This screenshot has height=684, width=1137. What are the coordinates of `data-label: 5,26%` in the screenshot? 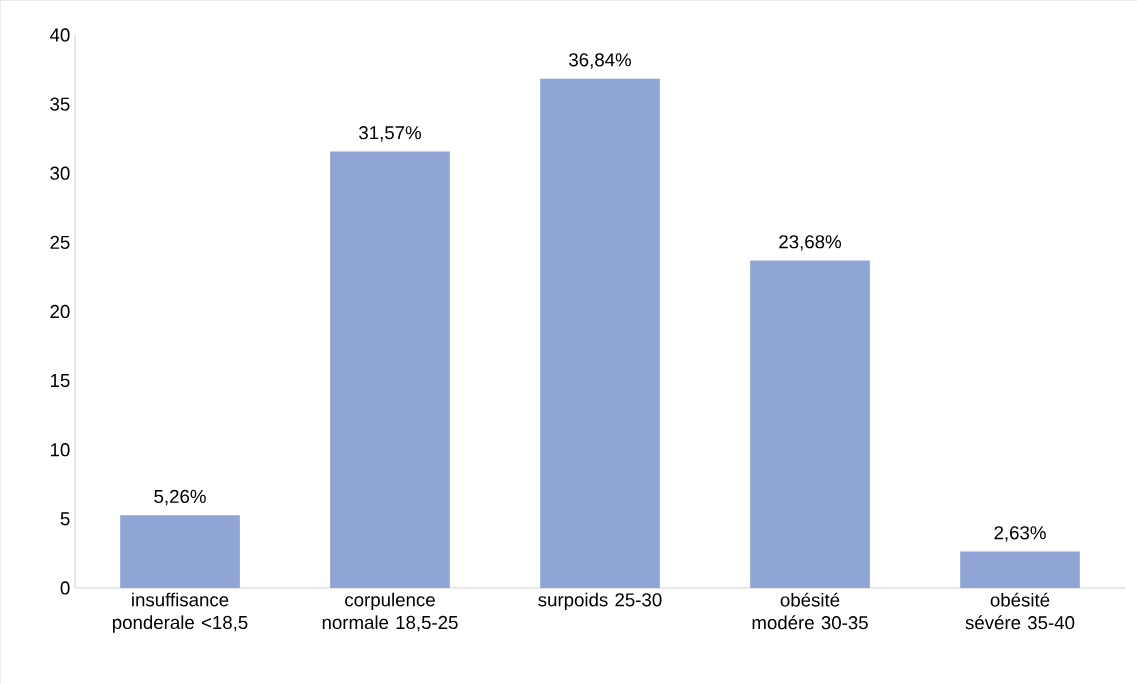 It's located at (180, 497).